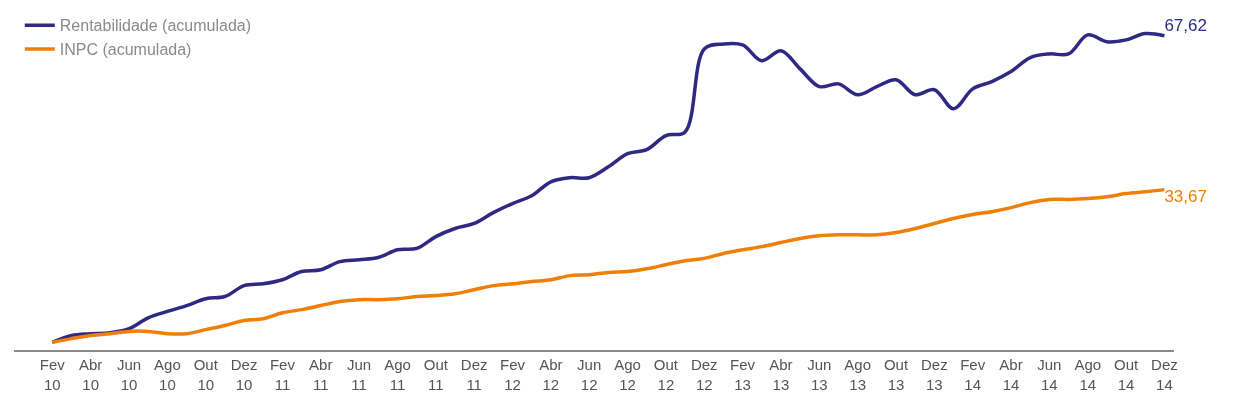  Describe the element at coordinates (743, 374) in the screenshot. I see `x-tick-label: Fev 13` at that location.